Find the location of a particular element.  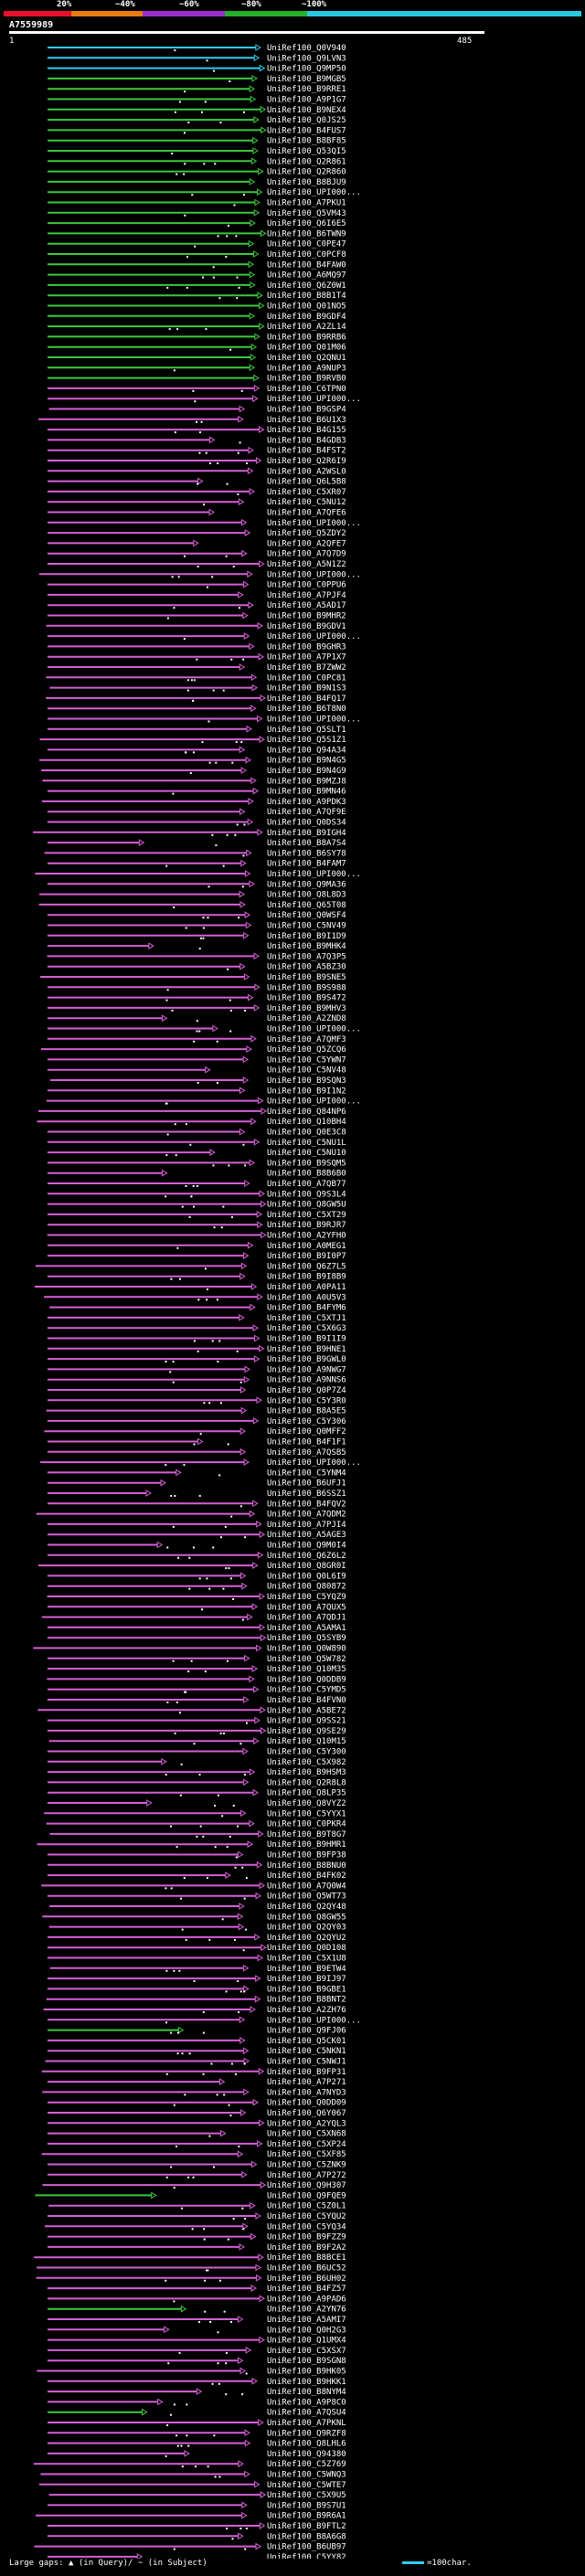

hit-row: UniRef100_C5XR07 is located at coordinates (197, 492).